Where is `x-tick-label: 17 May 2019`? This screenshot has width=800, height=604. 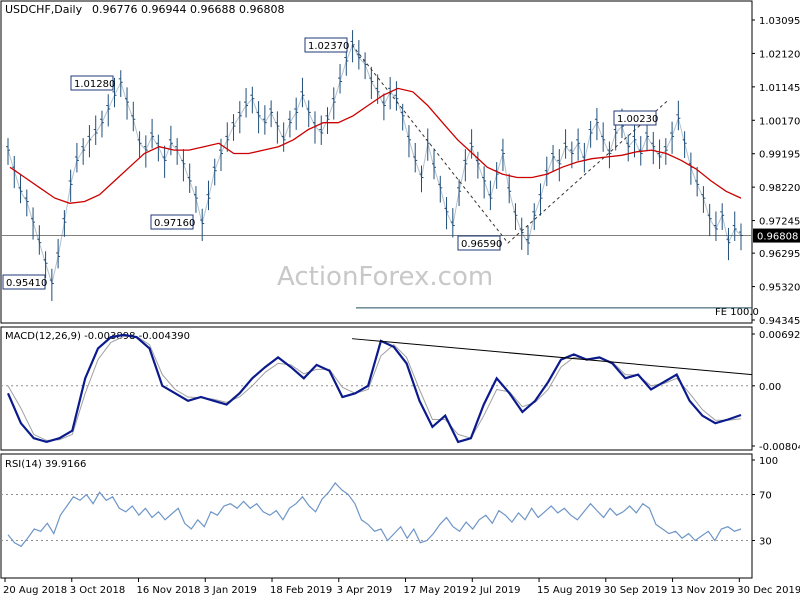
x-tick-label: 17 May 2019 is located at coordinates (436, 590).